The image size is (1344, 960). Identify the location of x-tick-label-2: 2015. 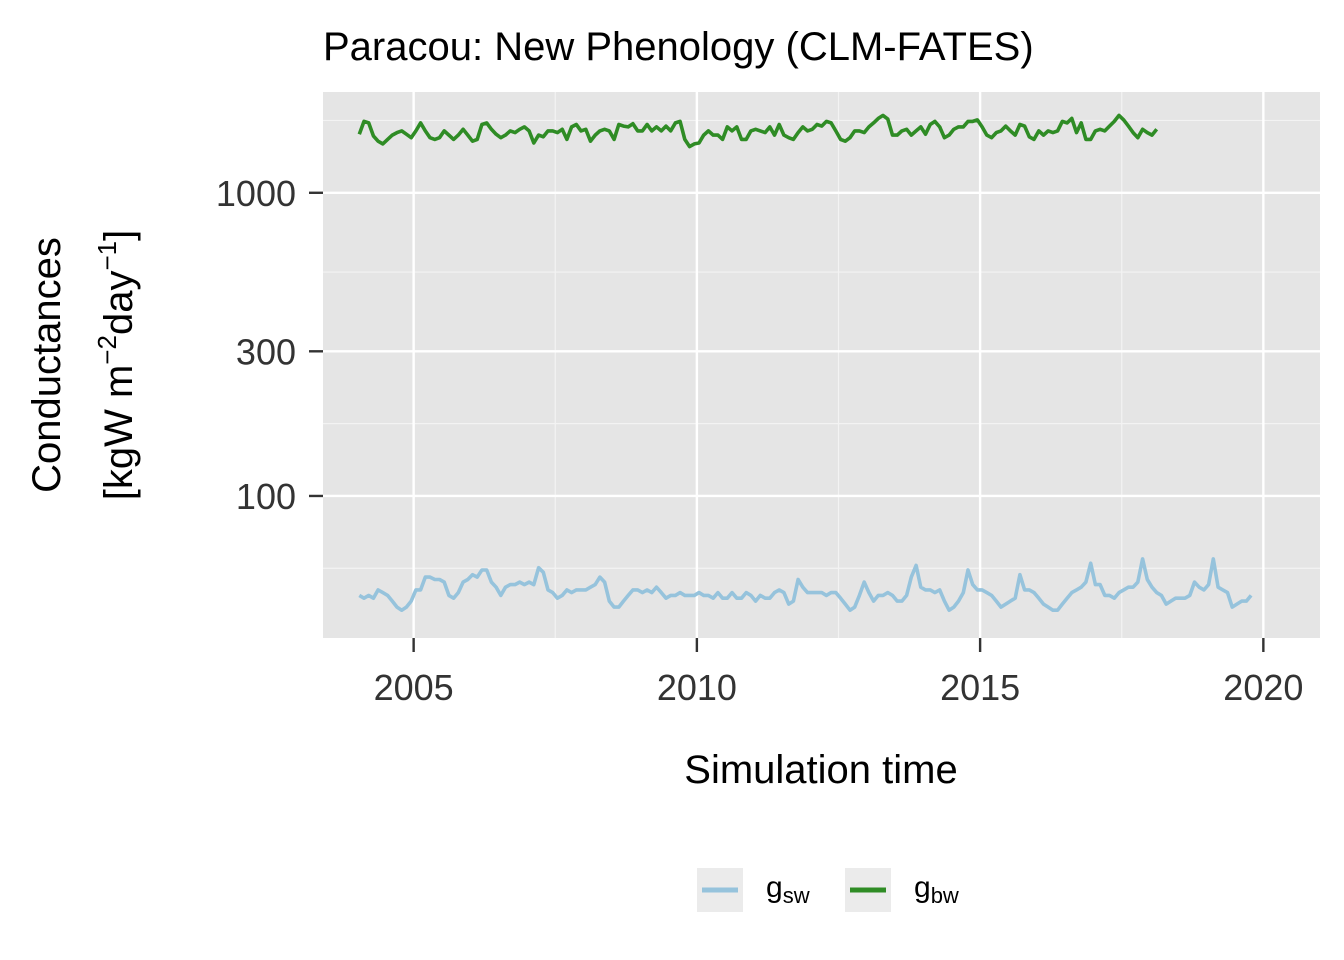
(980, 687).